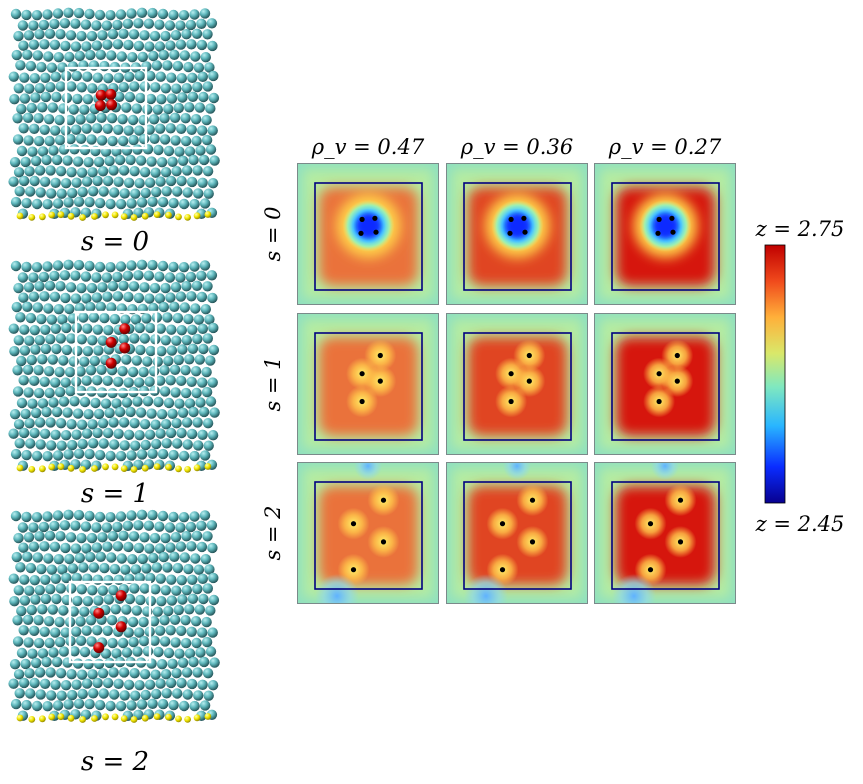 The height and width of the screenshot is (784, 863). Describe the element at coordinates (665, 234) in the screenshot. I see `height-map-panel-r0-c2` at that location.